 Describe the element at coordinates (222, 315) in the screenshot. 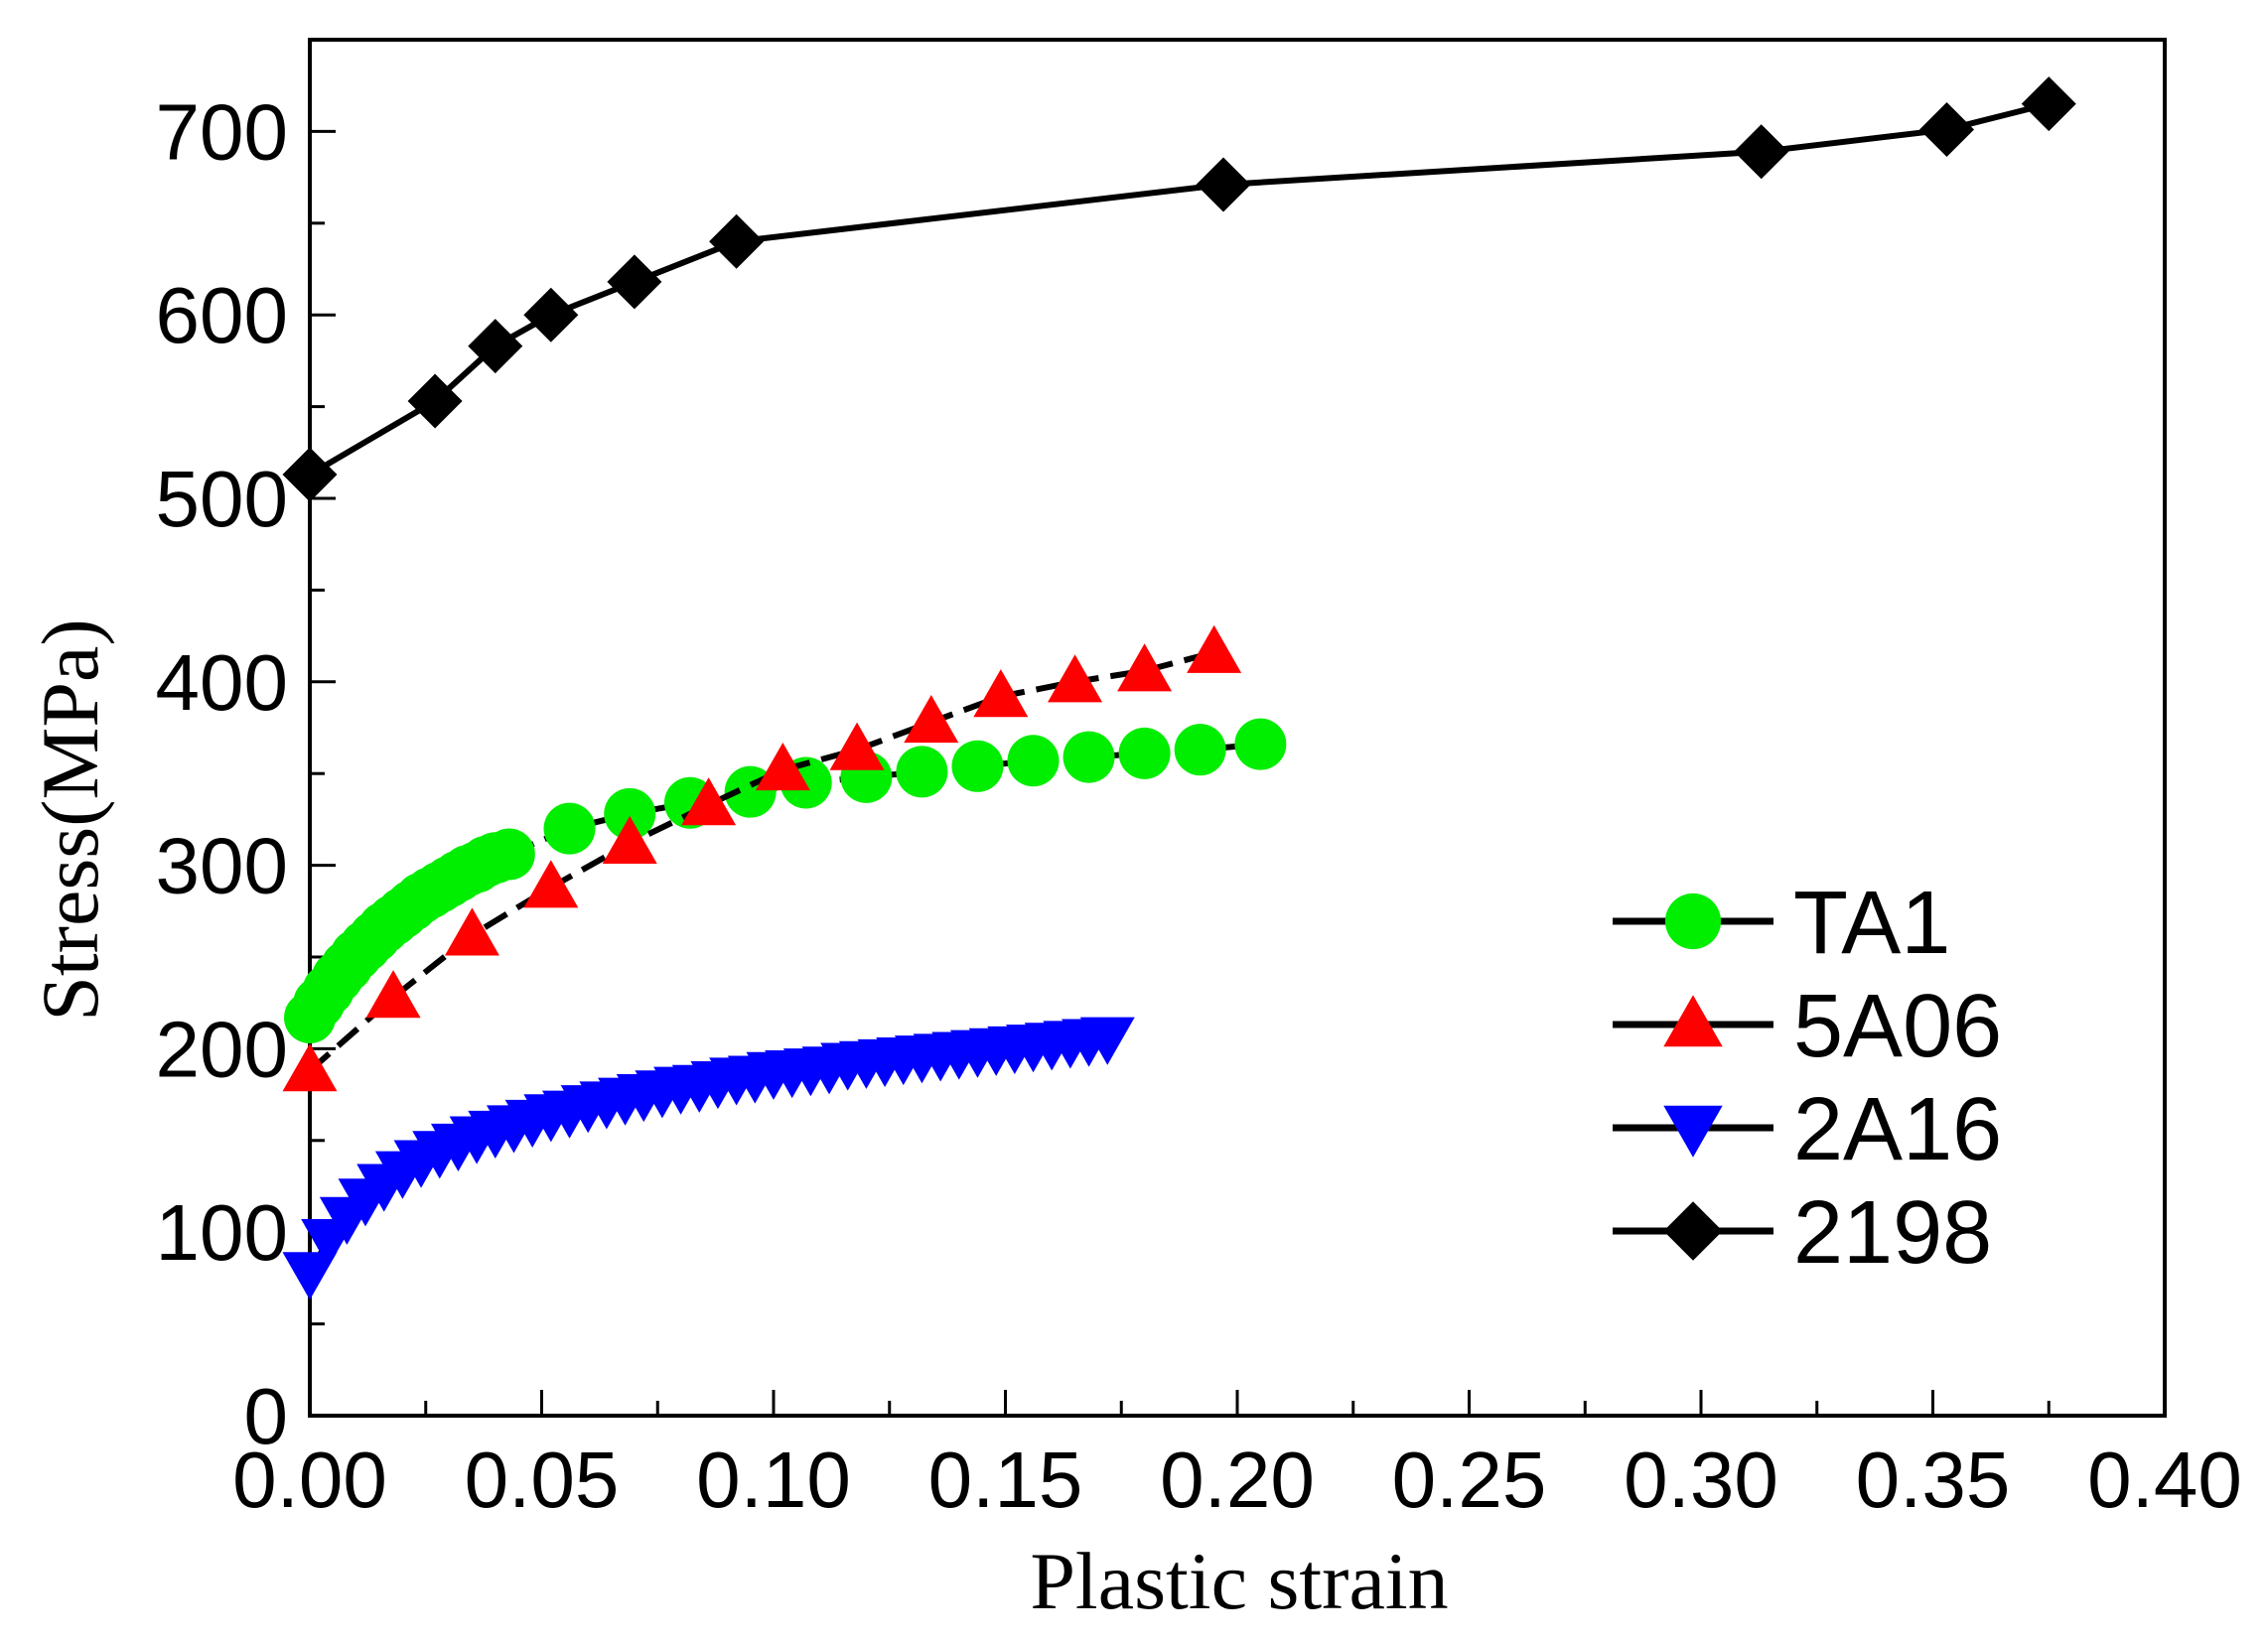

I see `y-tick-label: 600` at that location.